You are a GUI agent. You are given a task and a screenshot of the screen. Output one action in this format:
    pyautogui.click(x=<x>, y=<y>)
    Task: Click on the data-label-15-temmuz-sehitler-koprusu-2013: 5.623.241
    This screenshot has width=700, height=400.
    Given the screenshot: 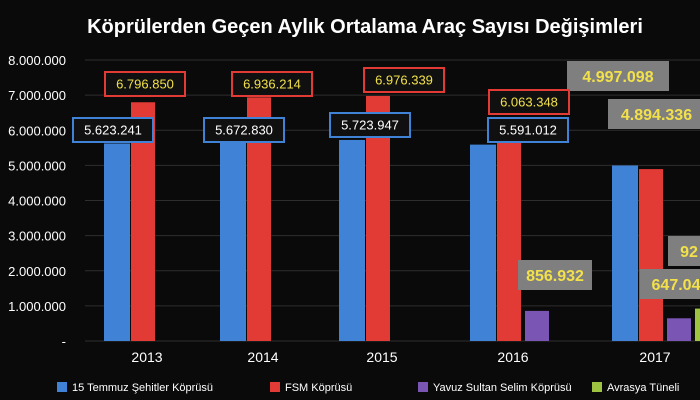 What is the action you would take?
    pyautogui.click(x=113, y=130)
    